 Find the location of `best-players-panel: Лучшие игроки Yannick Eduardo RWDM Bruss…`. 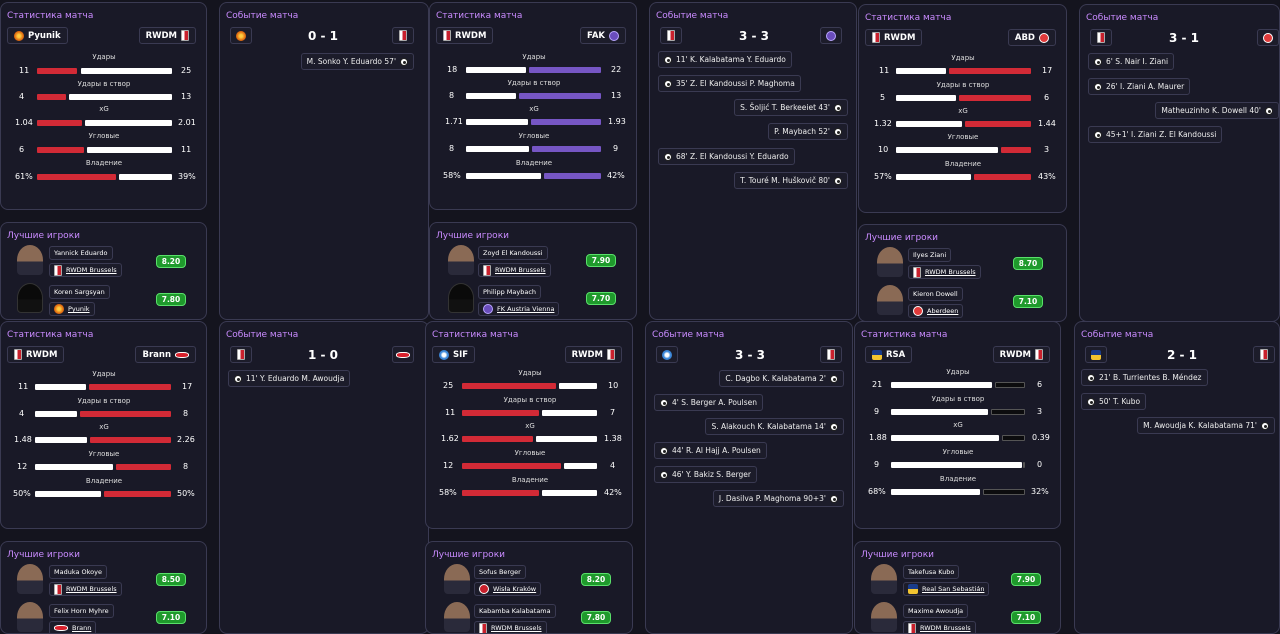

best-players-panel: Лучшие игроки Yannick Eduardo RWDM Bruss… is located at coordinates (103, 271).